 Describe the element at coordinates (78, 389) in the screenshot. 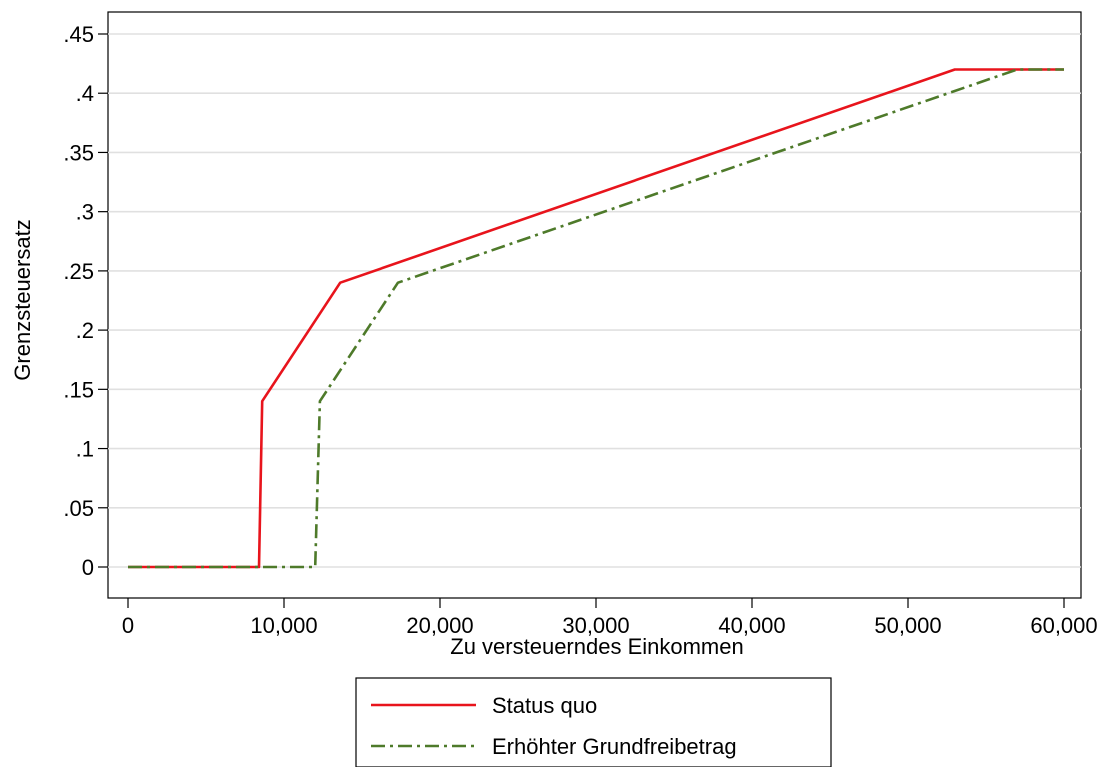

I see `y-tick-label-3: .15` at that location.